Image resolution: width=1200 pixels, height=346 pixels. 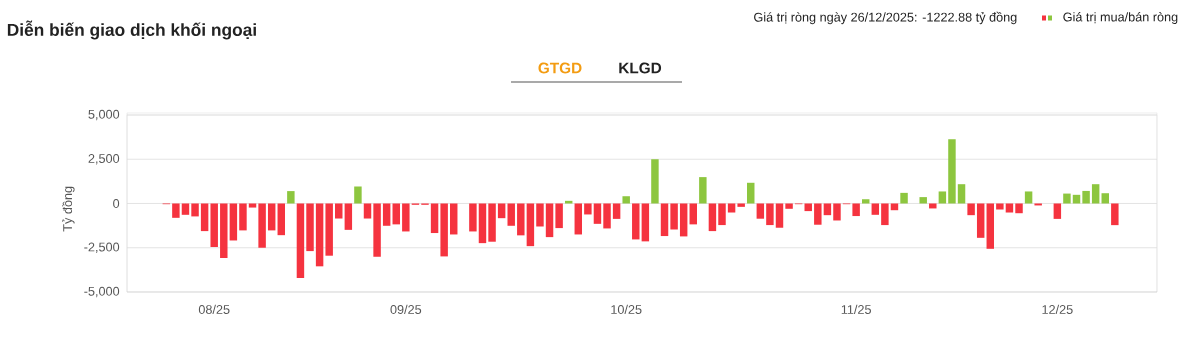 What do you see at coordinates (116, 203) in the screenshot?
I see `y-tick-label: 0` at bounding box center [116, 203].